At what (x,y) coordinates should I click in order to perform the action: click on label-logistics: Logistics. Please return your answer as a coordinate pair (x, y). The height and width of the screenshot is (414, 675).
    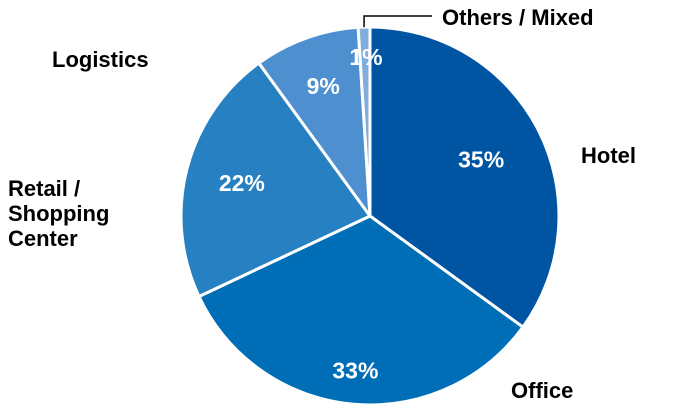
    Looking at the image, I should click on (100, 59).